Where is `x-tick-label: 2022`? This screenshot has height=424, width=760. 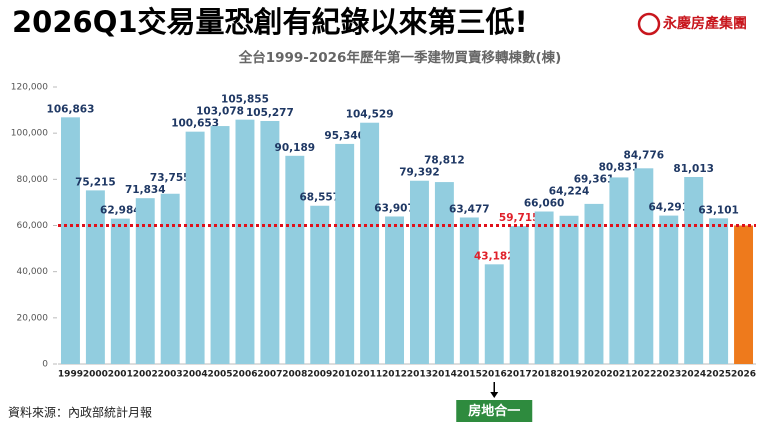 x-tick-label: 2022 is located at coordinates (643, 375).